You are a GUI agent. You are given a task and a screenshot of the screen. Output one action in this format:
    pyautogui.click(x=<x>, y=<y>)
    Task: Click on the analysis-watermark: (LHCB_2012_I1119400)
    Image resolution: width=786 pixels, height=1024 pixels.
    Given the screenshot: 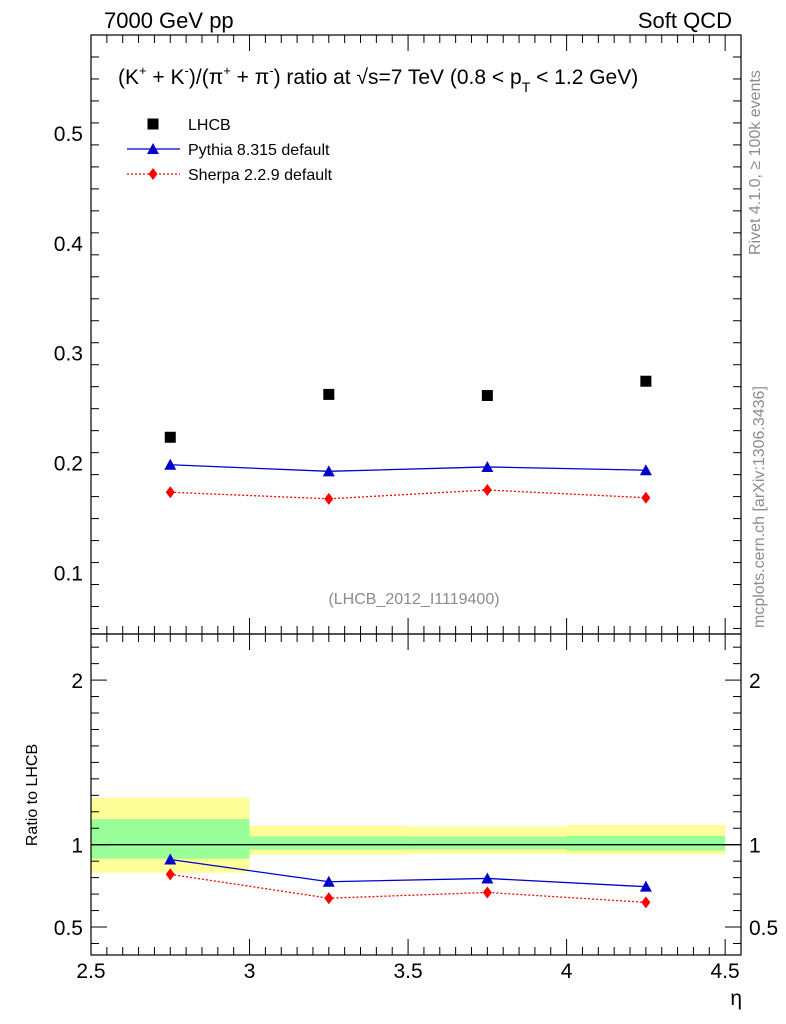 What is the action you would take?
    pyautogui.click(x=413, y=599)
    